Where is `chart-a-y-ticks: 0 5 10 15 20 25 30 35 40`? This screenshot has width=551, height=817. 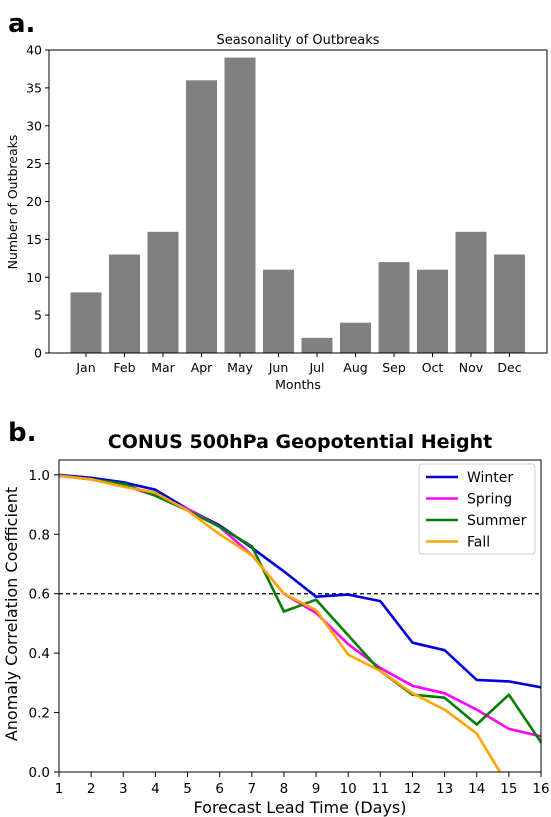
chart-a-y-ticks: 0 5 10 15 20 25 30 35 40 is located at coordinates (37, 202).